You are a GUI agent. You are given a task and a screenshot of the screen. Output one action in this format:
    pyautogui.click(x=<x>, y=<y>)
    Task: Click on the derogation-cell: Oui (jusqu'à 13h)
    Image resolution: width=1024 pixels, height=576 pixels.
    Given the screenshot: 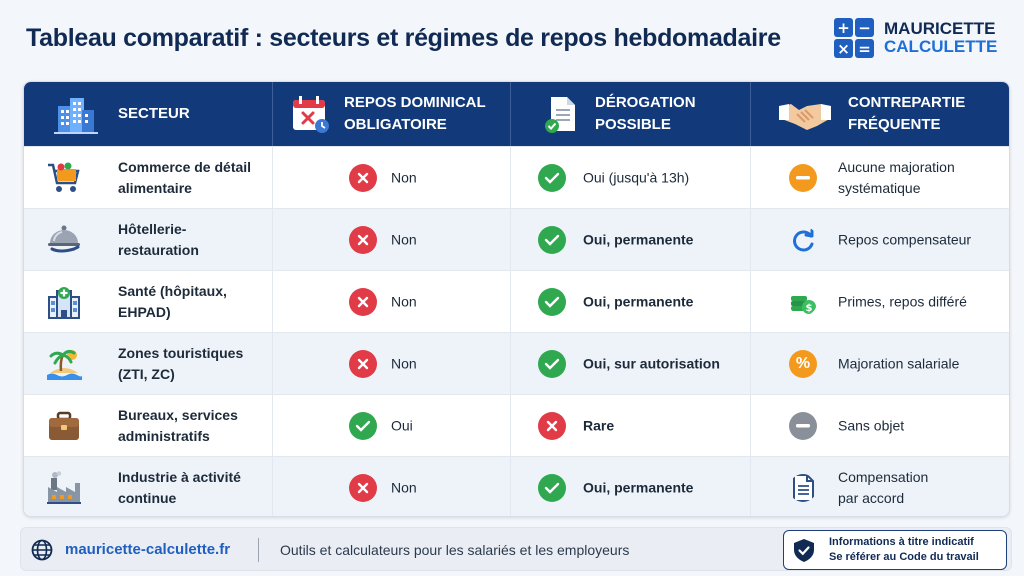 What is the action you would take?
    pyautogui.click(x=631, y=177)
    